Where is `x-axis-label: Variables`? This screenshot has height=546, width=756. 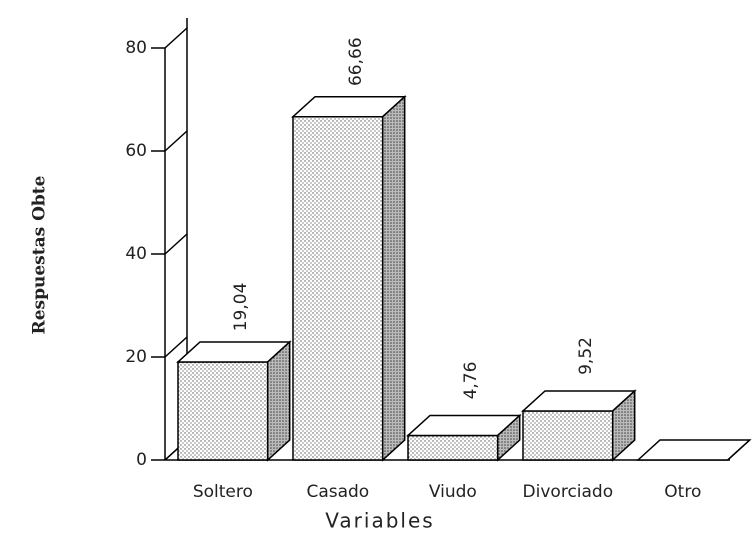
x-axis-label: Variables is located at coordinates (379, 521).